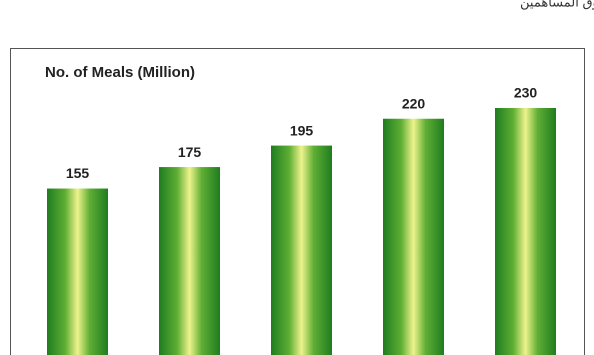  I want to click on value-label: 220, so click(414, 103).